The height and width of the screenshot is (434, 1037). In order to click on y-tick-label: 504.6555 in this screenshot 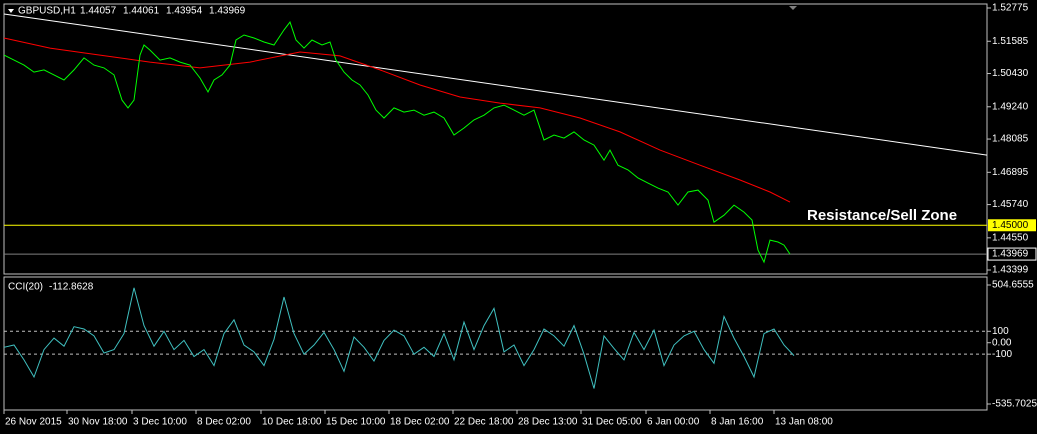, I will do `click(1013, 285)`.